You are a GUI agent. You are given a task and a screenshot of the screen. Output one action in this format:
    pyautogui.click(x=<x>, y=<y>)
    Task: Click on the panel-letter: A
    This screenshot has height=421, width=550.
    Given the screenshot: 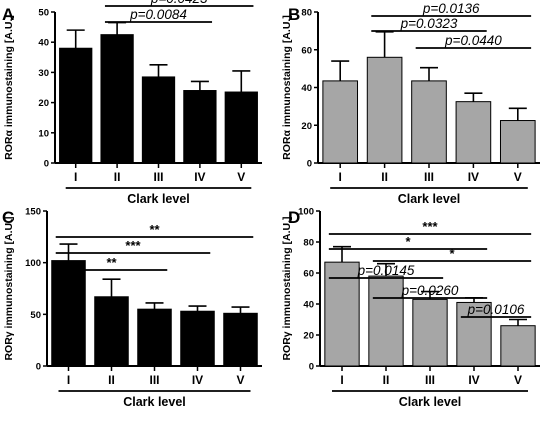 What is the action you would take?
    pyautogui.click(x=8, y=14)
    